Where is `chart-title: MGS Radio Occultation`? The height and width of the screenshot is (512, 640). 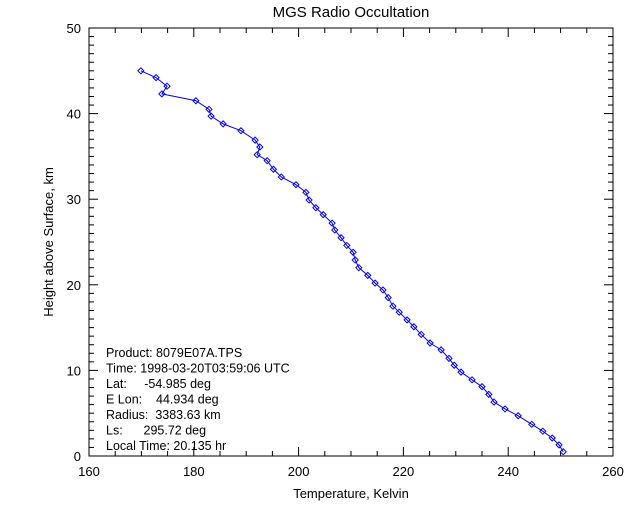 chart-title: MGS Radio Occultation is located at coordinates (351, 12).